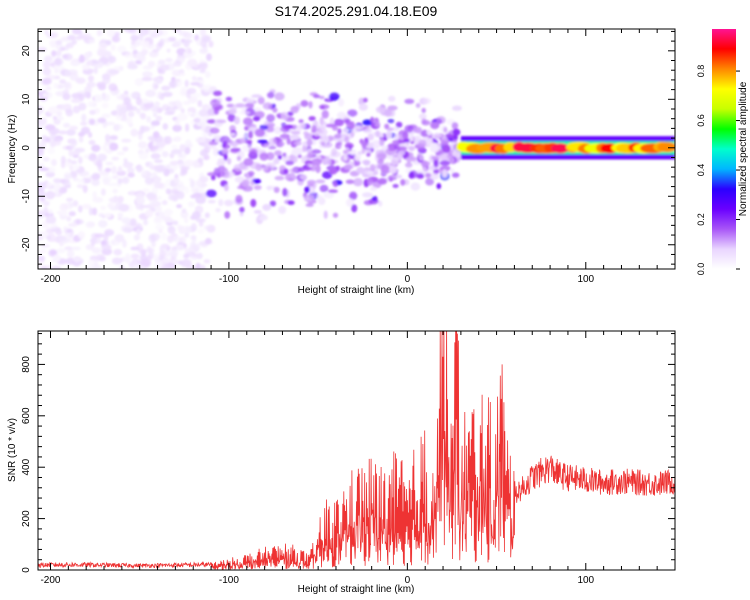 The height and width of the screenshot is (600, 750). Describe the element at coordinates (26, 570) in the screenshot. I see `y-tick-label: 0` at that location.